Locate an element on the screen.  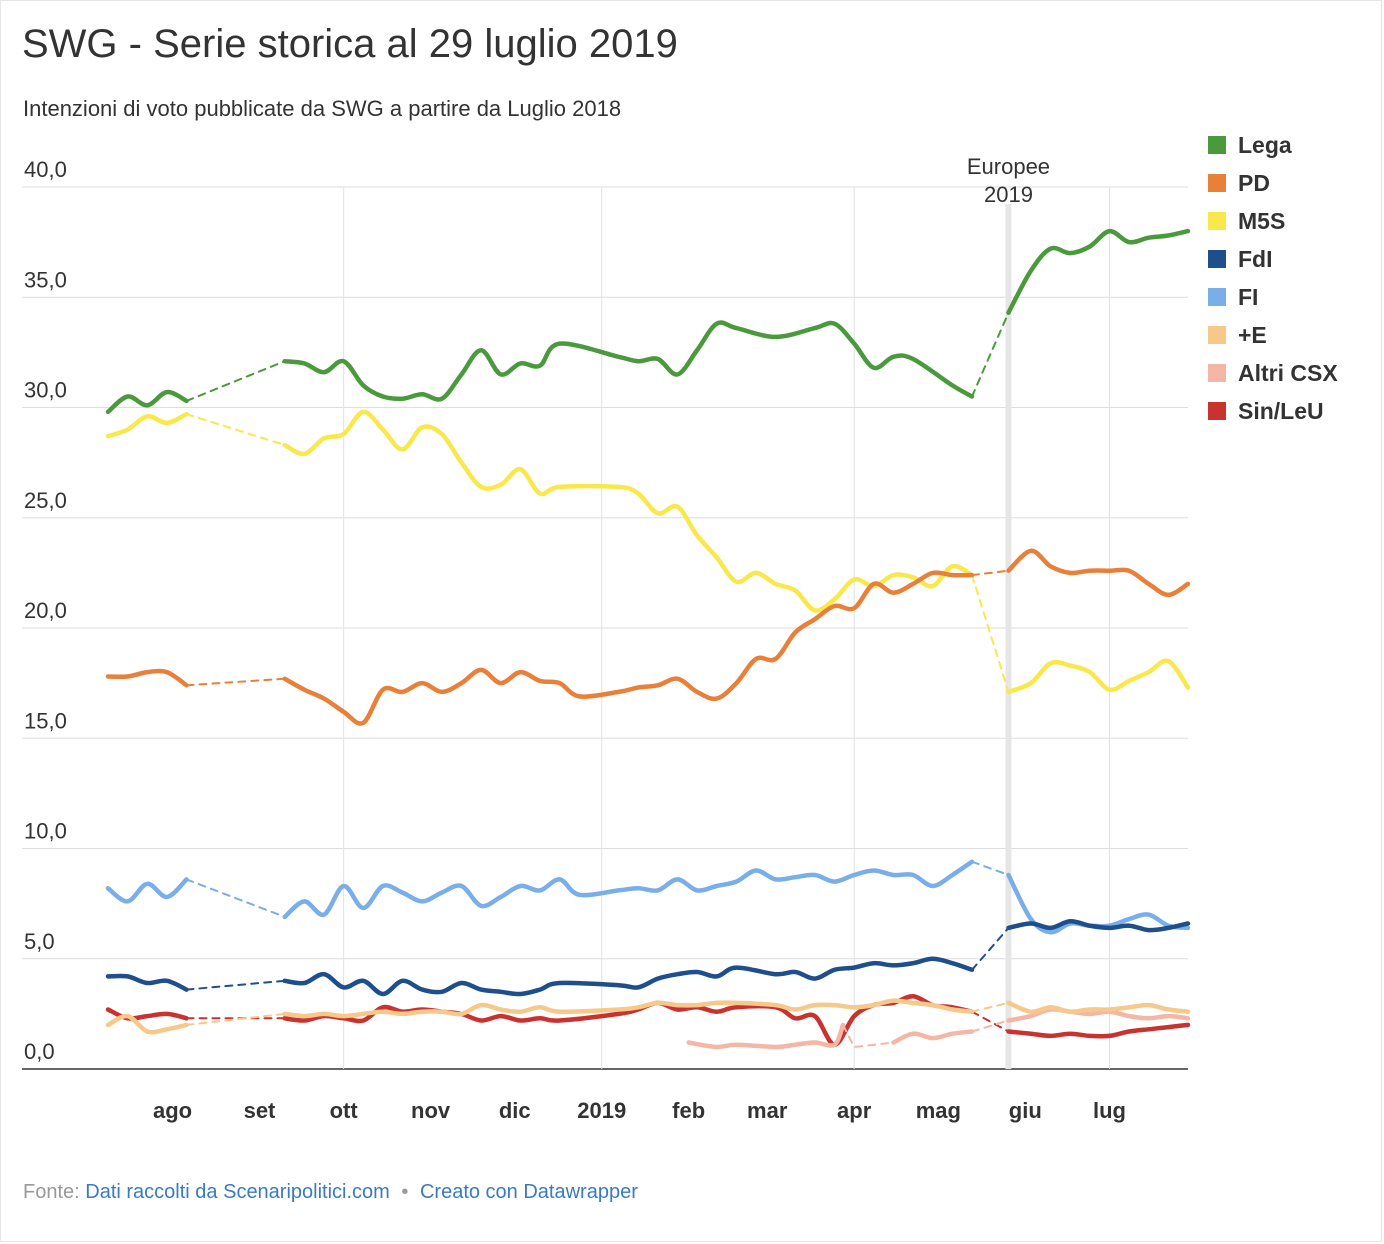
legend-item-fi: FI is located at coordinates (1273, 297).